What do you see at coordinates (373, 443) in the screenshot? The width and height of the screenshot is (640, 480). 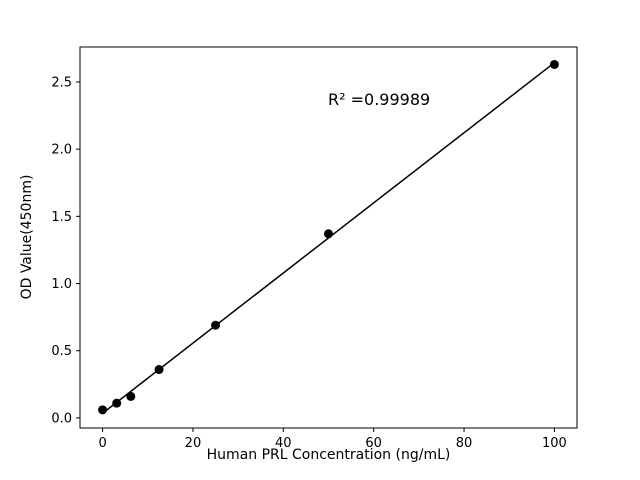 I see `x-tick-label: 60` at bounding box center [373, 443].